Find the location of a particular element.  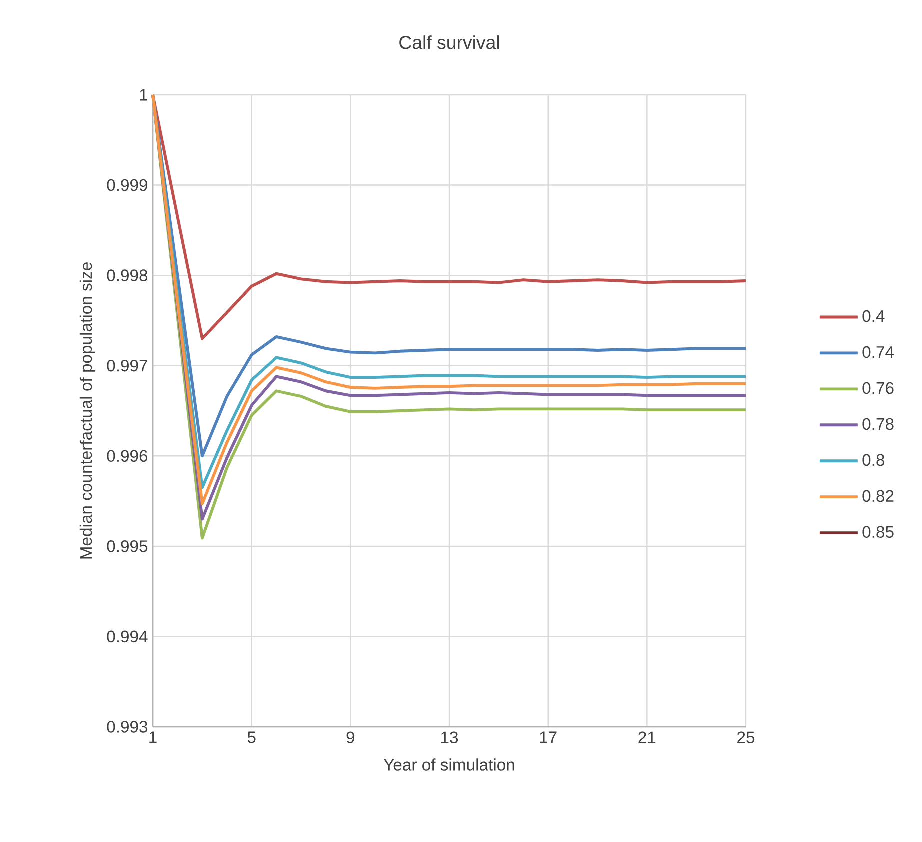

x-tick-label: 21 is located at coordinates (647, 738).